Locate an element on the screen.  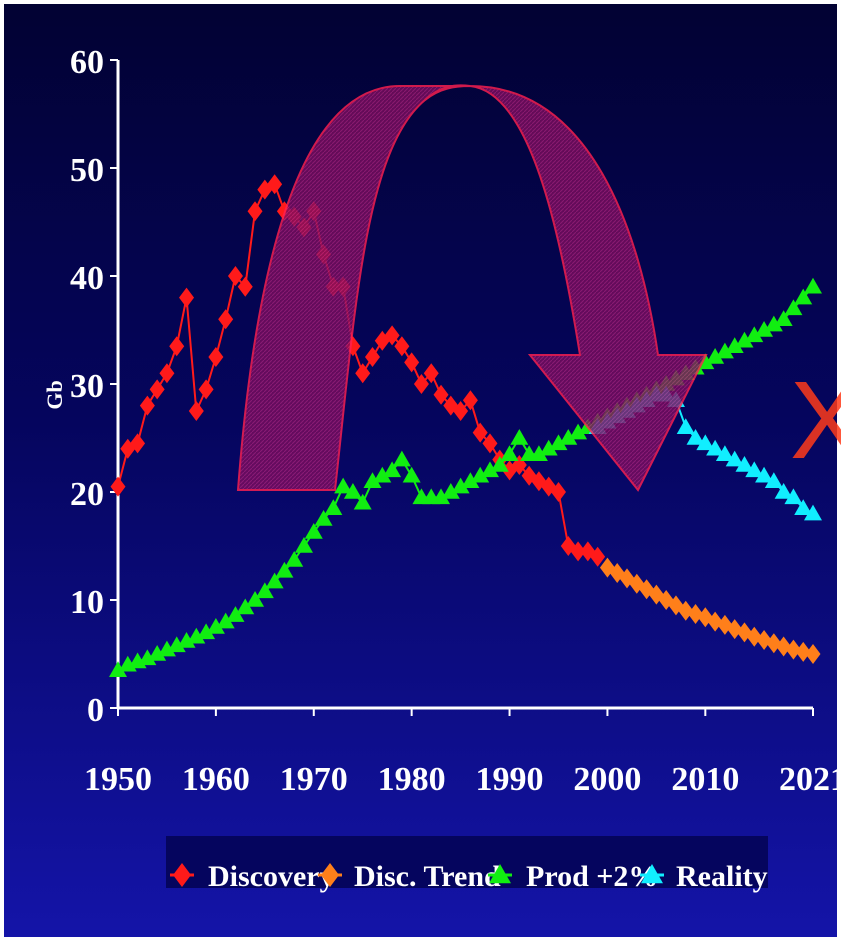
x-tick-label: 2021 is located at coordinates (810, 779).